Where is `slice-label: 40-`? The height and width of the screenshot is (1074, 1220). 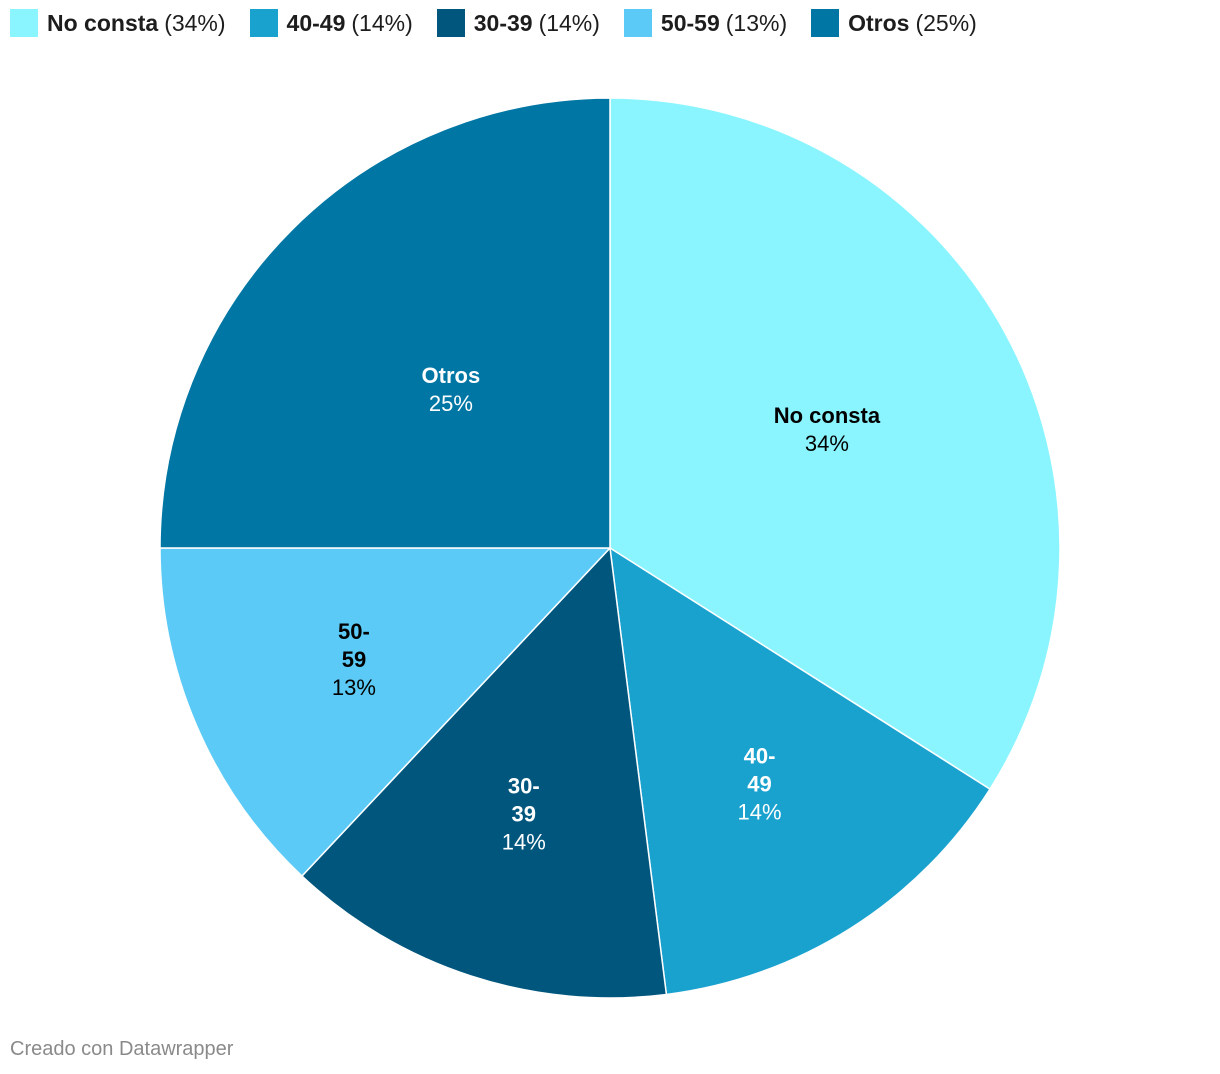 slice-label: 40- is located at coordinates (760, 756).